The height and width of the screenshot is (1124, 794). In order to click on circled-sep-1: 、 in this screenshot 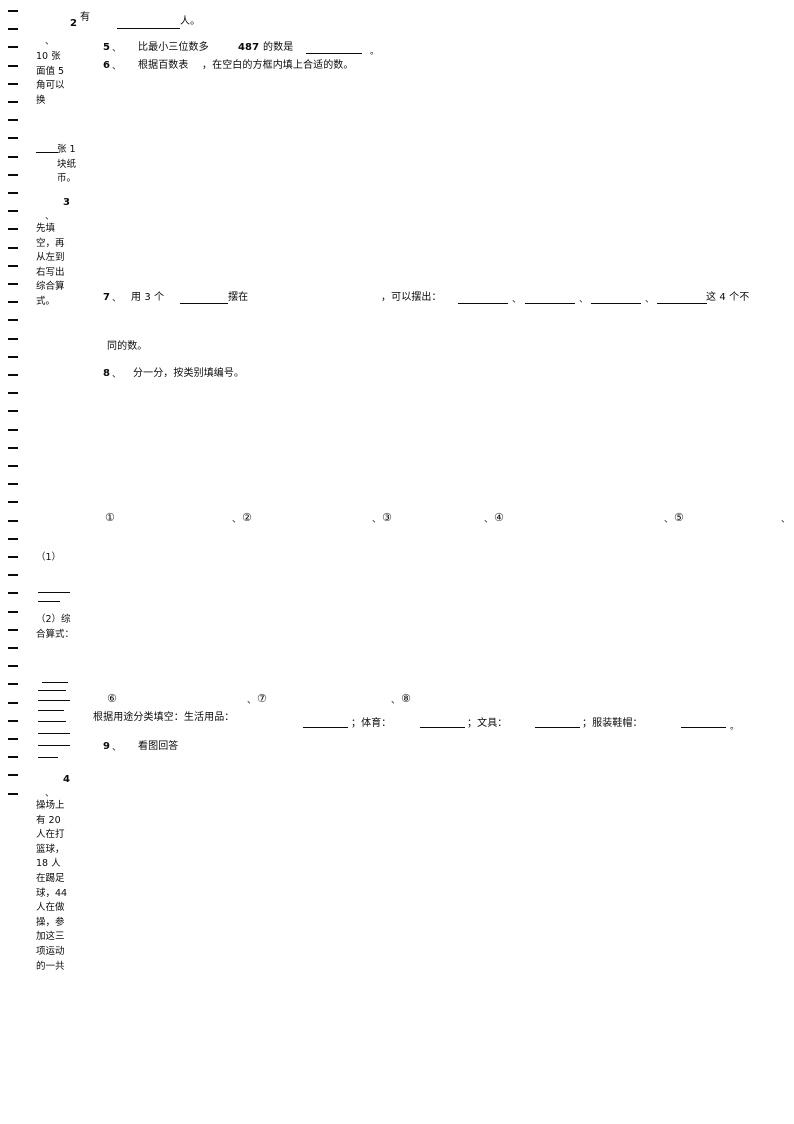, I will do `click(237, 520)`.